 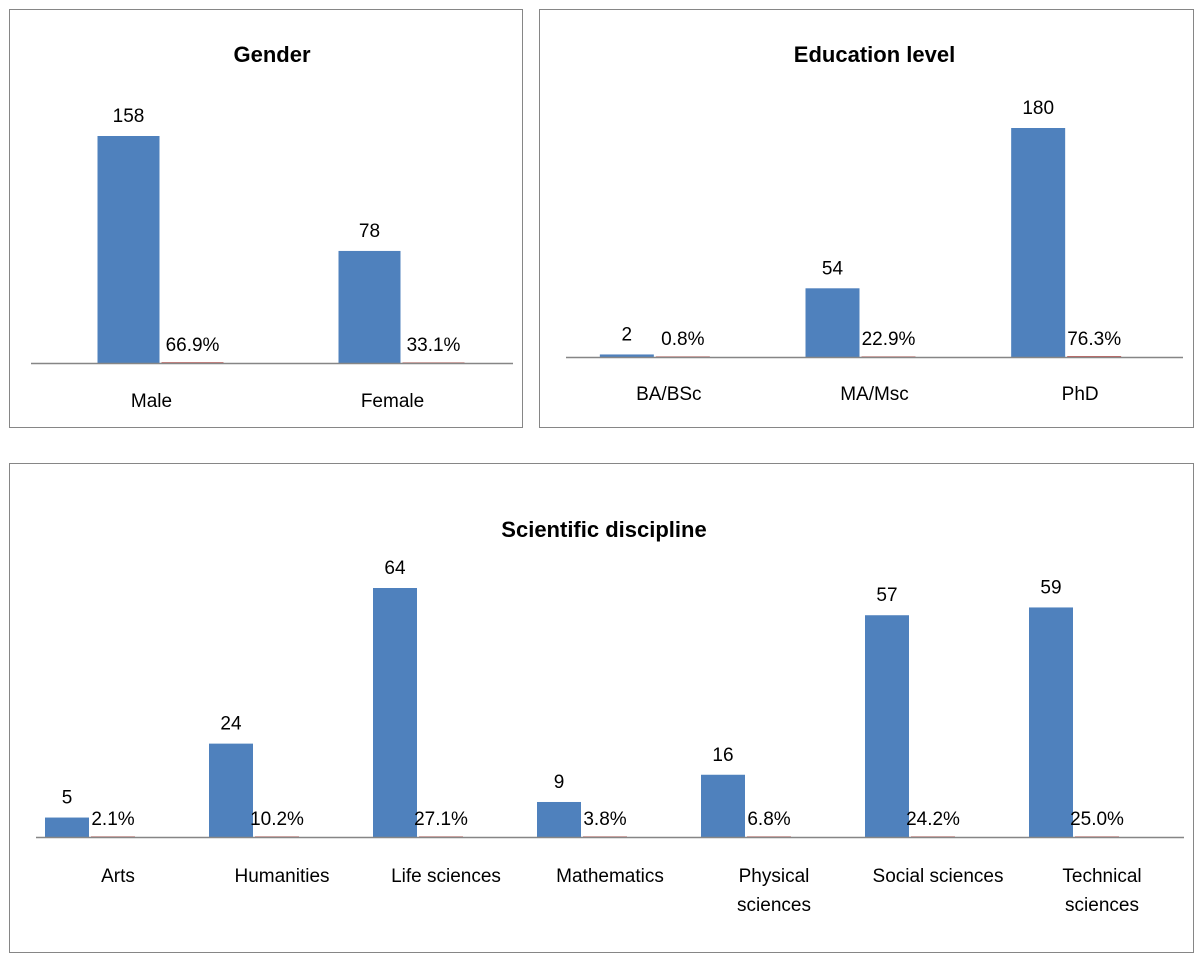 What do you see at coordinates (392, 401) in the screenshot?
I see `category-label: Female` at bounding box center [392, 401].